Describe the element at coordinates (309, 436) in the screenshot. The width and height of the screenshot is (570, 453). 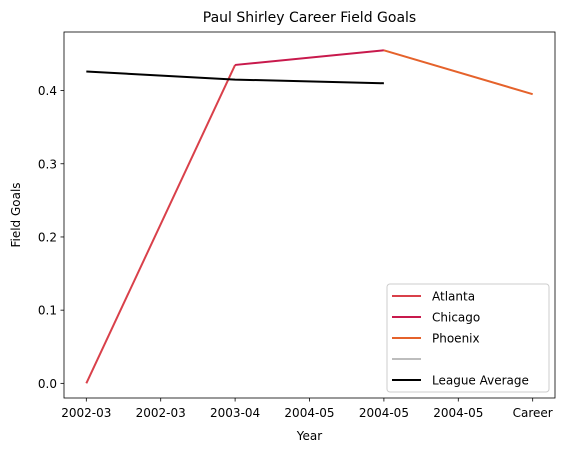
I see `x-axis-label: Year` at that location.